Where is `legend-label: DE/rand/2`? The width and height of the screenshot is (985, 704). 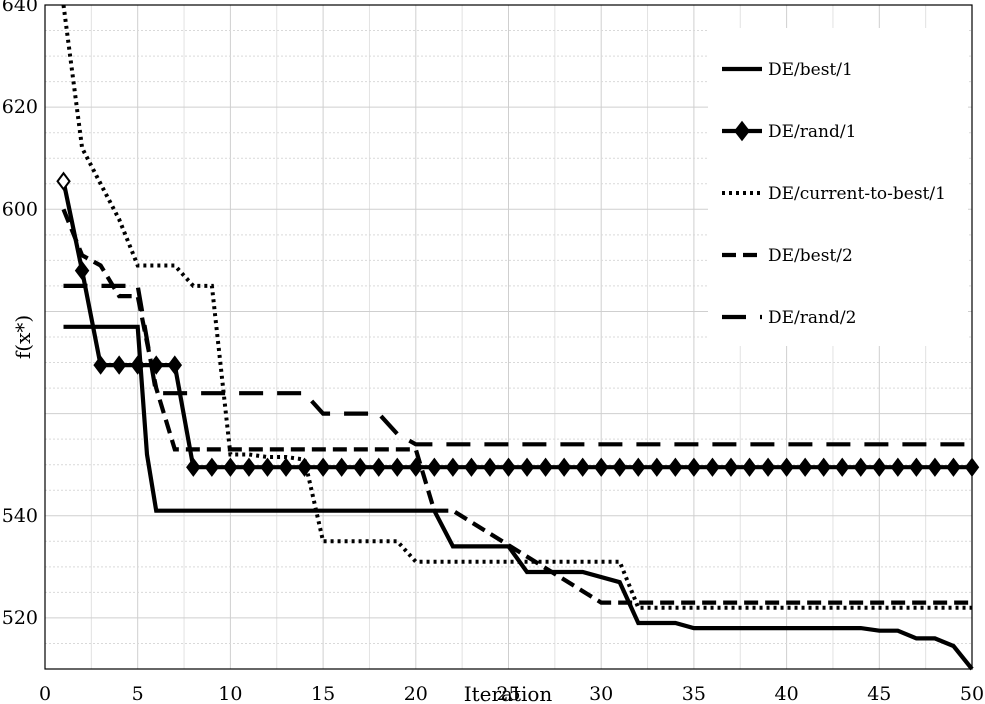 legend-label: DE/rand/2 is located at coordinates (812, 318).